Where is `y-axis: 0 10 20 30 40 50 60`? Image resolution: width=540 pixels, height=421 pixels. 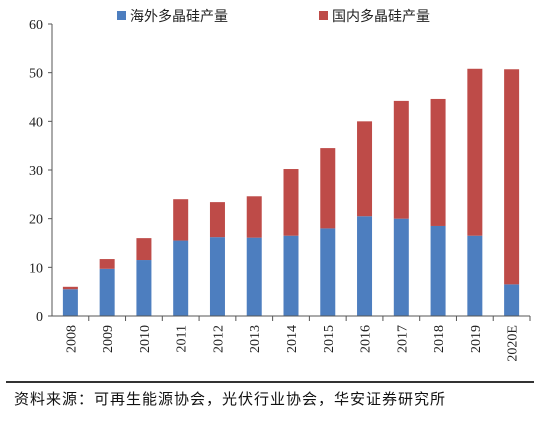 y-axis: 0 10 20 30 40 50 60 is located at coordinates (41, 171).